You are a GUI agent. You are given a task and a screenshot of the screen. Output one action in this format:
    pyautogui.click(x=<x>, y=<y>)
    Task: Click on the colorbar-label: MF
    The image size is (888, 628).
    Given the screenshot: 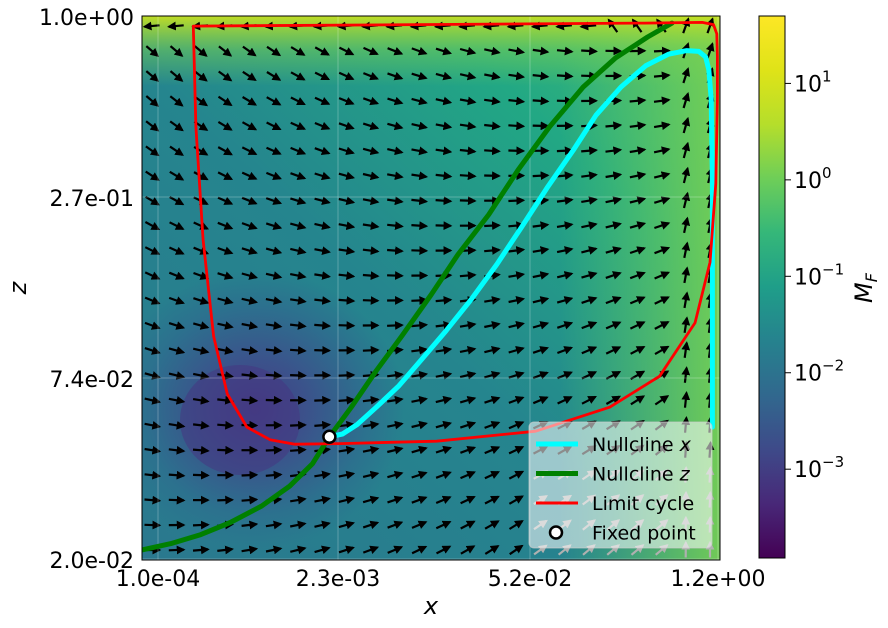 What is the action you would take?
    pyautogui.click(x=865, y=287)
    